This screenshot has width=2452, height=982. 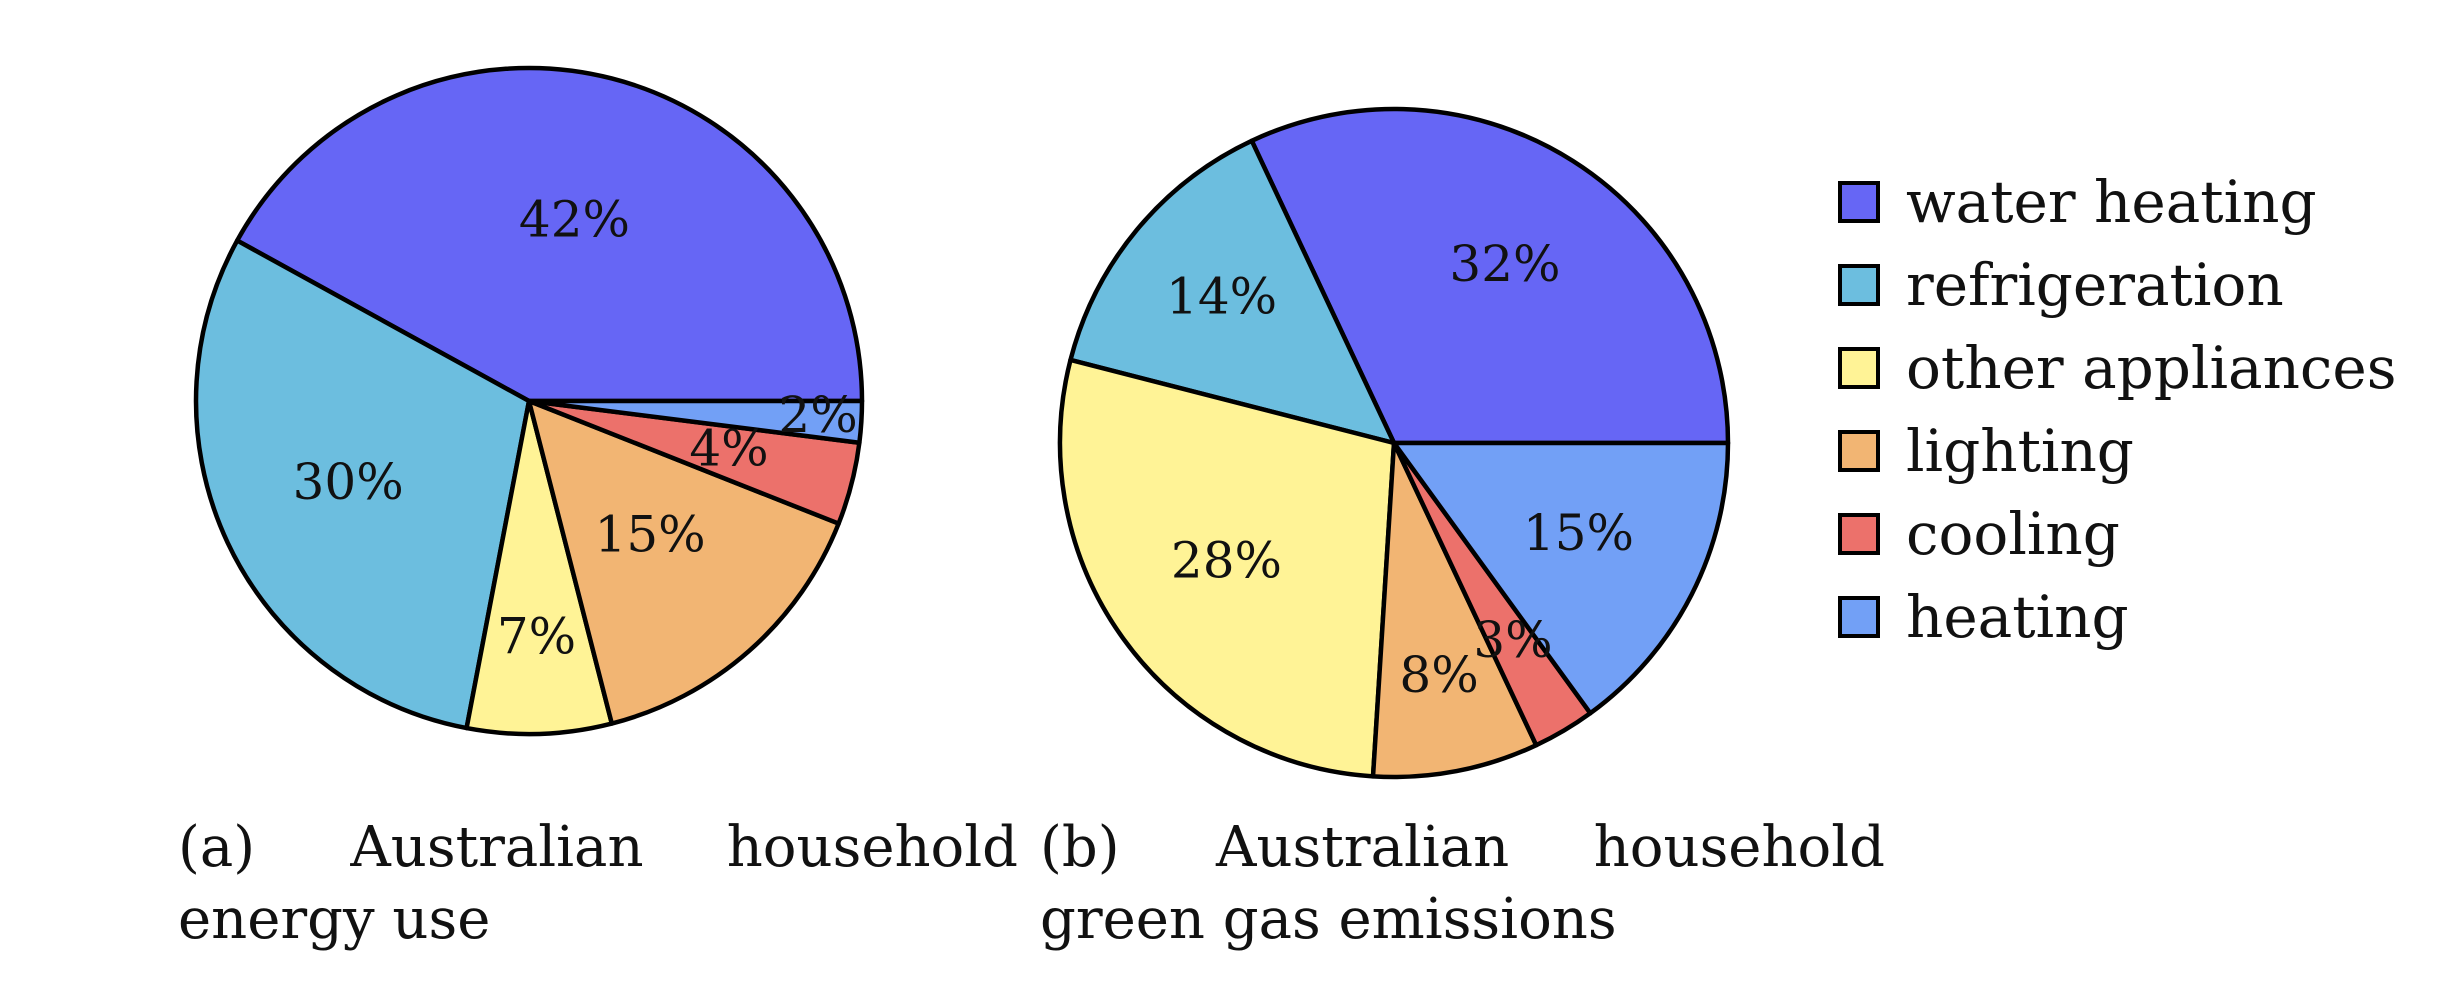 I want to click on slice-label: 7%, so click(x=536, y=637).